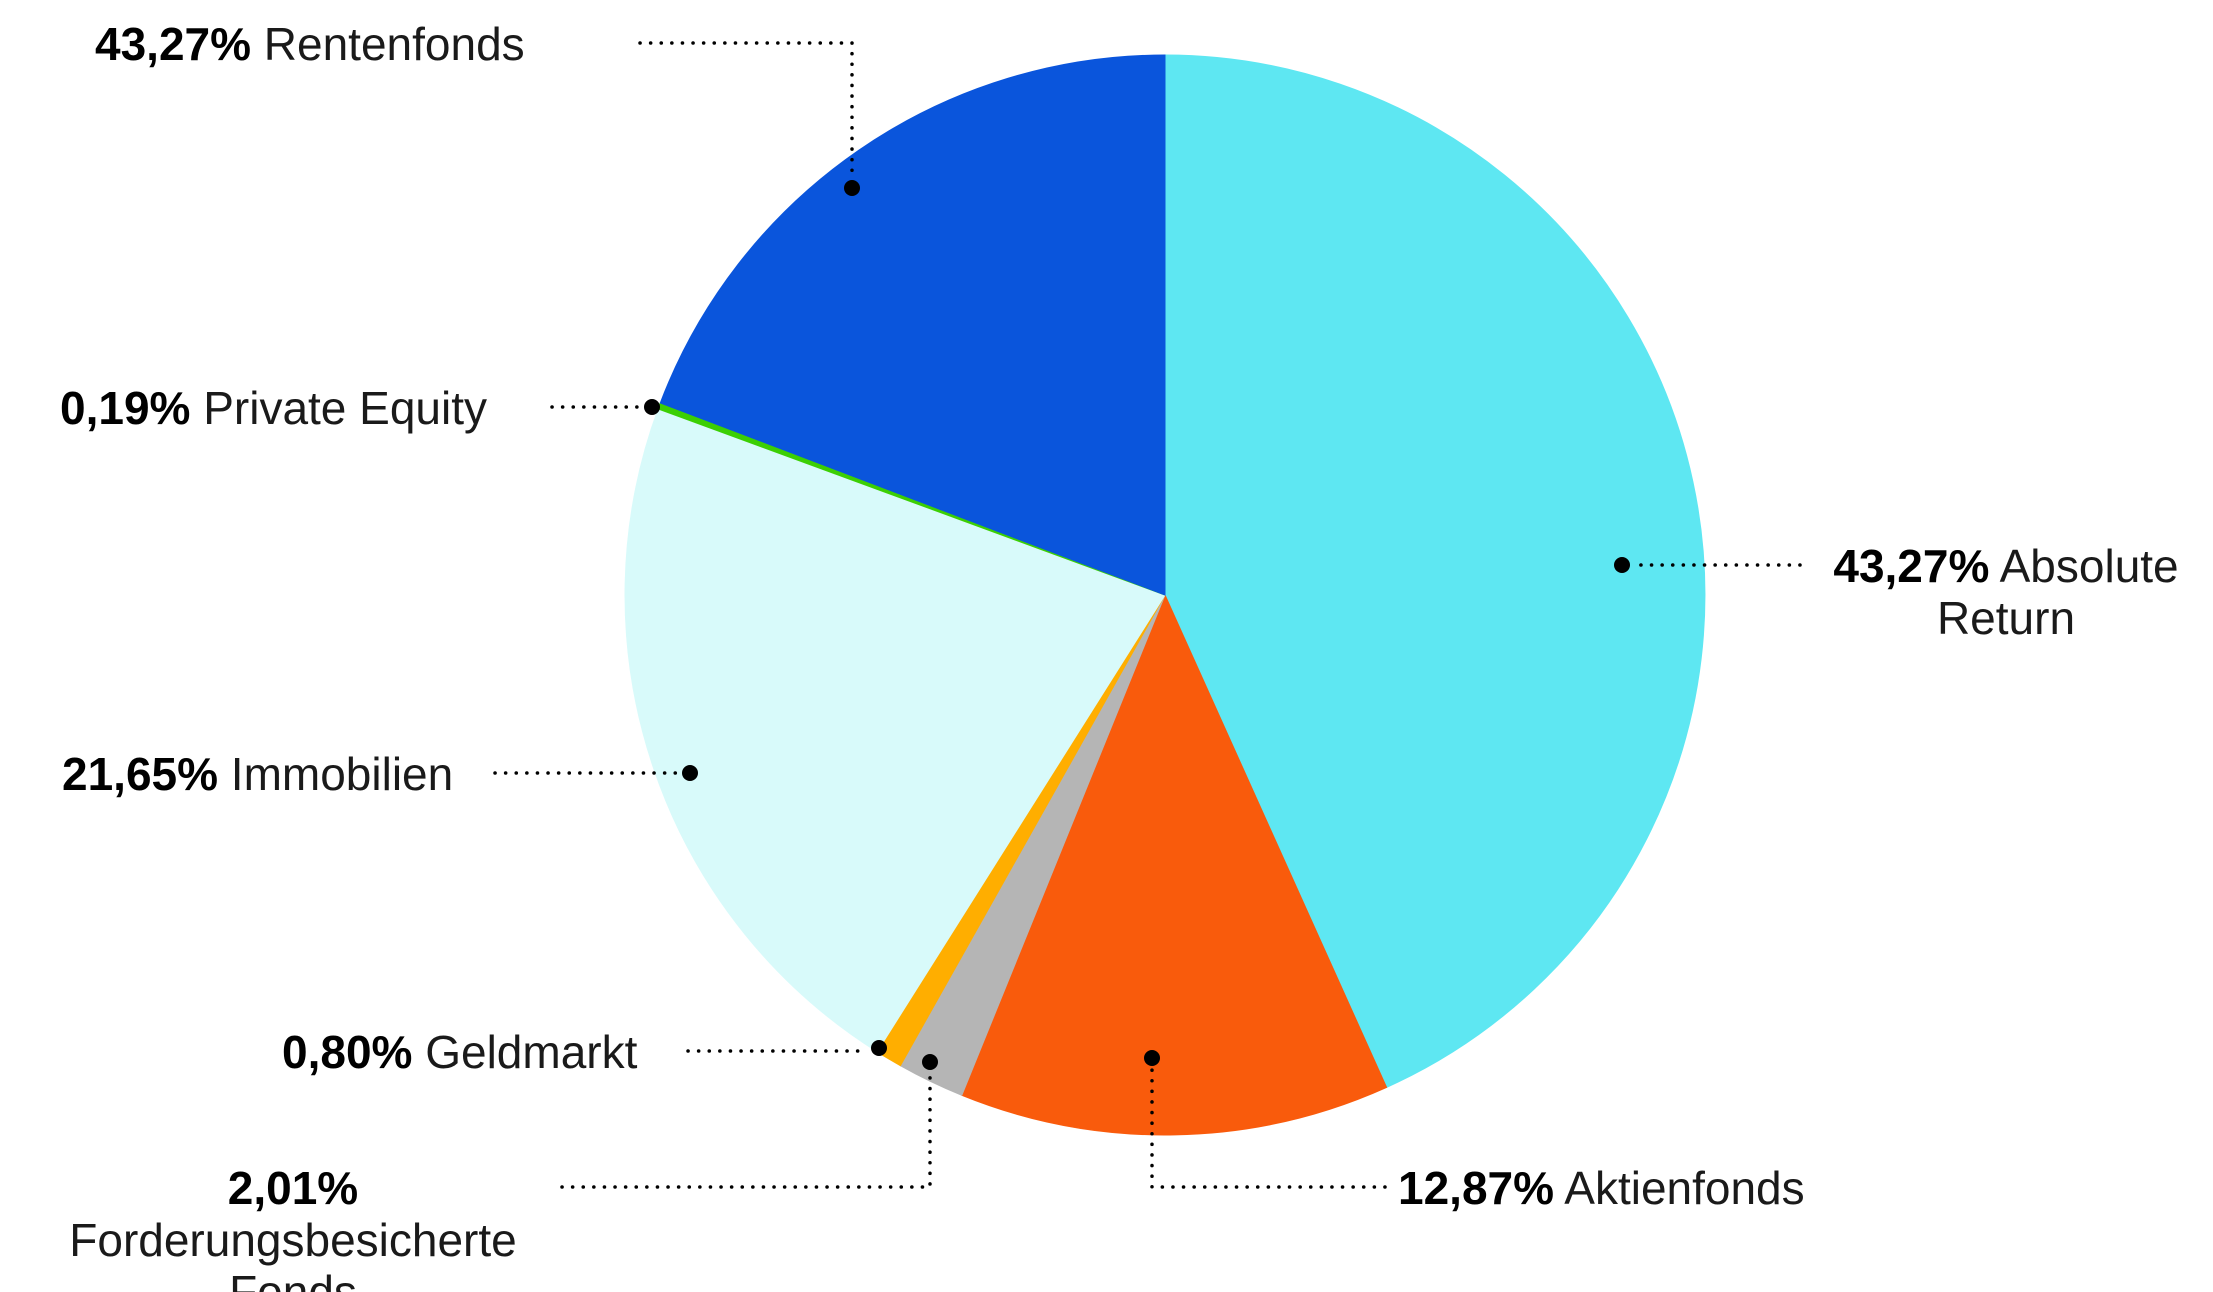 This screenshot has height=1292, width=2213. I want to click on label-aktienfonds: 12,87% Aktienfonds, so click(1601, 1188).